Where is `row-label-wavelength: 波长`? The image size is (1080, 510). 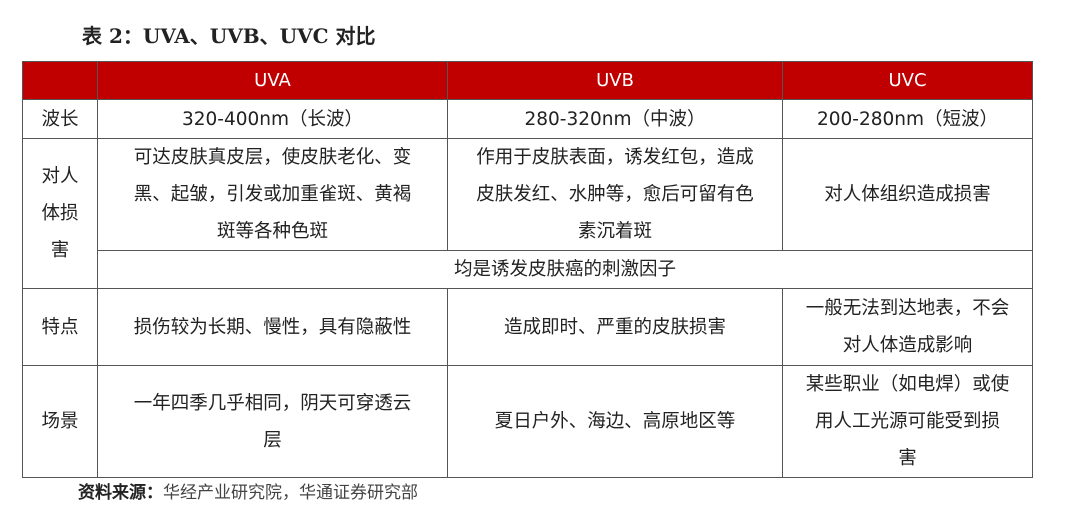
row-label-wavelength: 波长 is located at coordinates (60, 119).